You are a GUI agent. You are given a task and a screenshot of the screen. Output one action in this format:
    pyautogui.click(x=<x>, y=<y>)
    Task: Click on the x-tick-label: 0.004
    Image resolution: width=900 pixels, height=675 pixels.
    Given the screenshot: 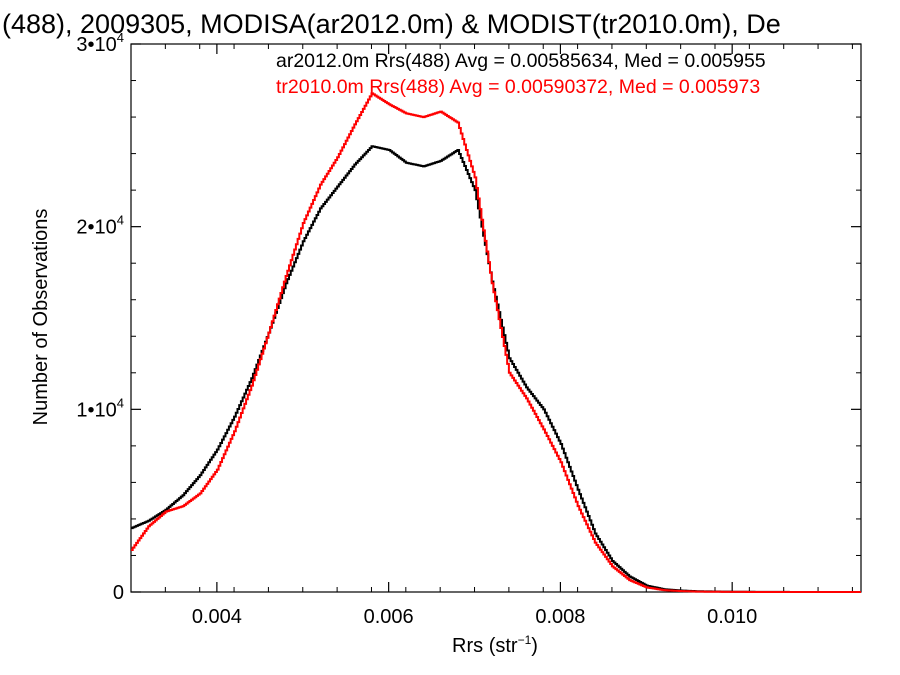 What is the action you would take?
    pyautogui.click(x=217, y=617)
    